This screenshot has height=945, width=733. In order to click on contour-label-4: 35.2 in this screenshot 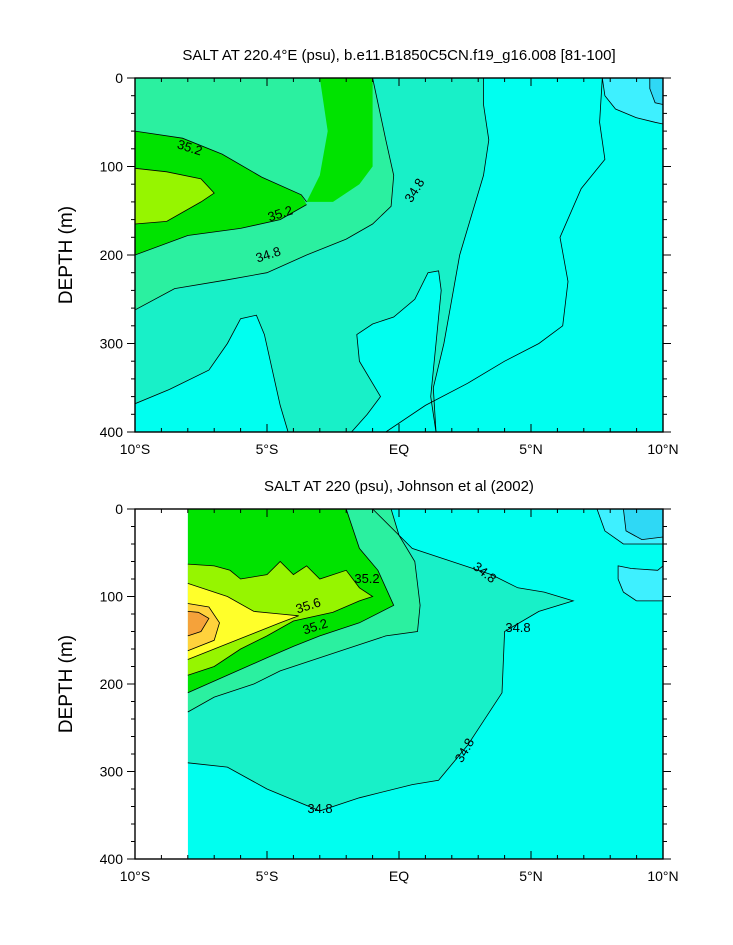, I will do `click(315, 626)`.